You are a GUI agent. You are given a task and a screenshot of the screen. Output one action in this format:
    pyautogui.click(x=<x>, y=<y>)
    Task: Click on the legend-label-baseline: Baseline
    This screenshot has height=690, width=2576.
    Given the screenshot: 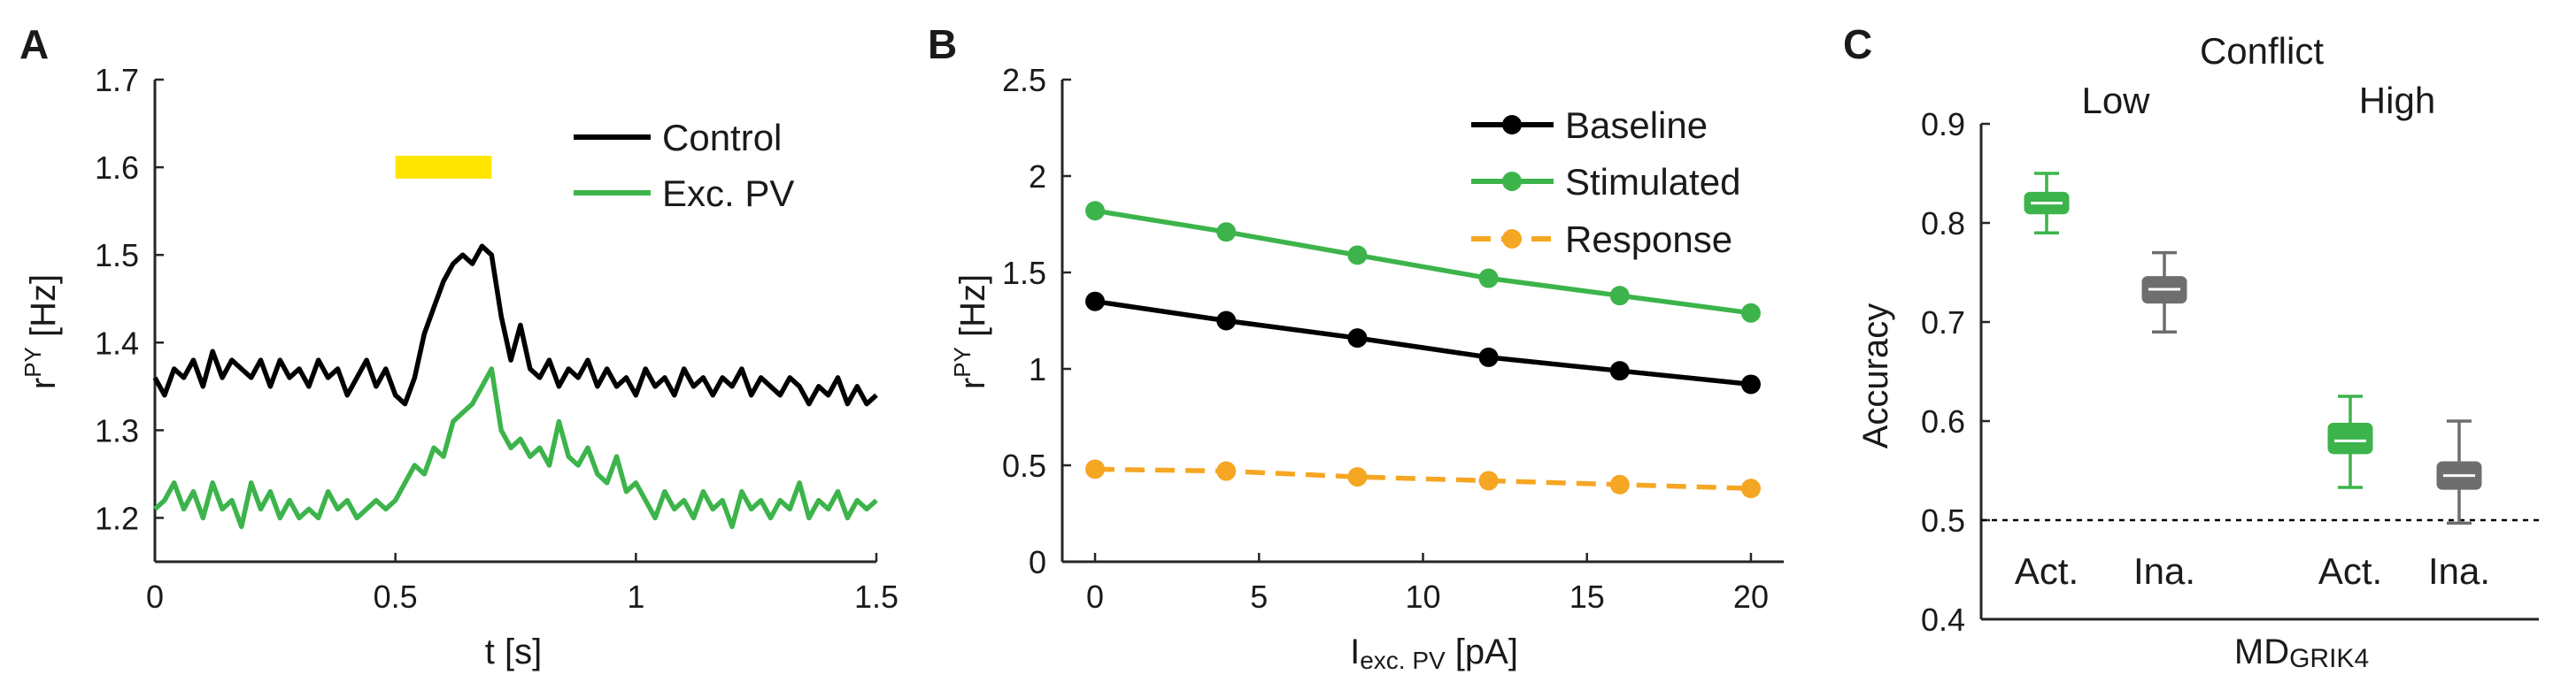 What is the action you would take?
    pyautogui.click(x=1636, y=125)
    